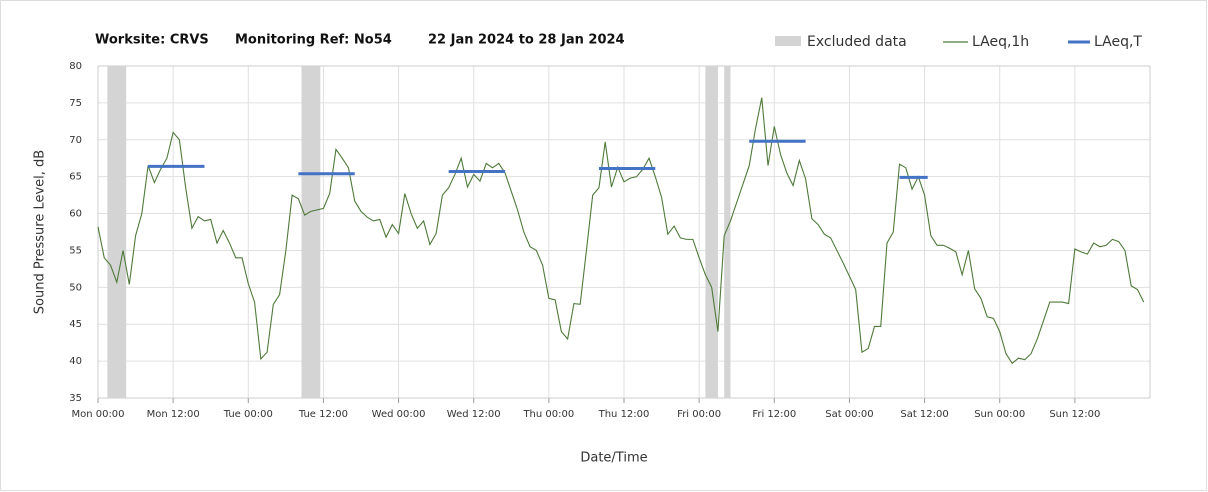 The height and width of the screenshot is (492, 1208). What do you see at coordinates (849, 414) in the screenshot?
I see `x-tick-label: Sat 00:00` at bounding box center [849, 414].